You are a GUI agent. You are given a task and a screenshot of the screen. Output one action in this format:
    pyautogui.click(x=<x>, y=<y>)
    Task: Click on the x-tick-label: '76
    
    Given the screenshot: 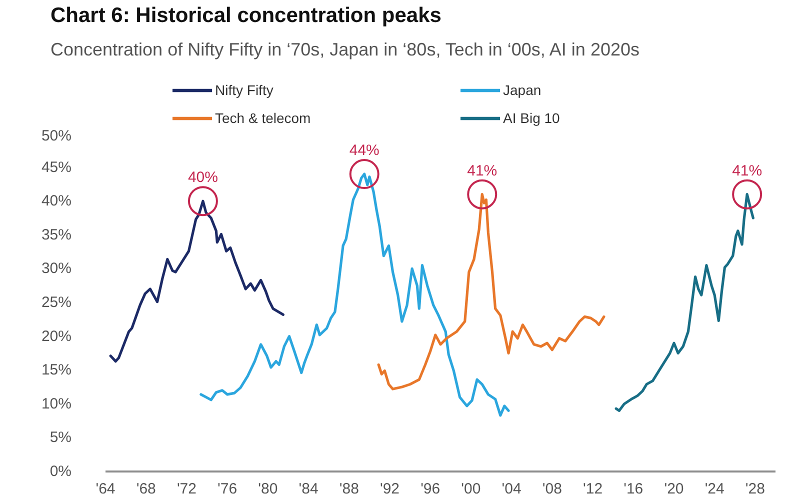 What is the action you would take?
    pyautogui.click(x=228, y=489)
    